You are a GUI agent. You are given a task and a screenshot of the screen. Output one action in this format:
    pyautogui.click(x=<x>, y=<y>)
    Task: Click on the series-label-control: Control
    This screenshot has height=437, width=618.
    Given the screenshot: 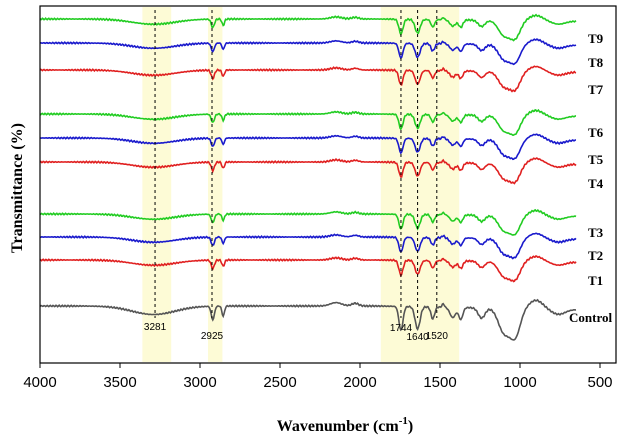 What is the action you would take?
    pyautogui.click(x=590, y=317)
    